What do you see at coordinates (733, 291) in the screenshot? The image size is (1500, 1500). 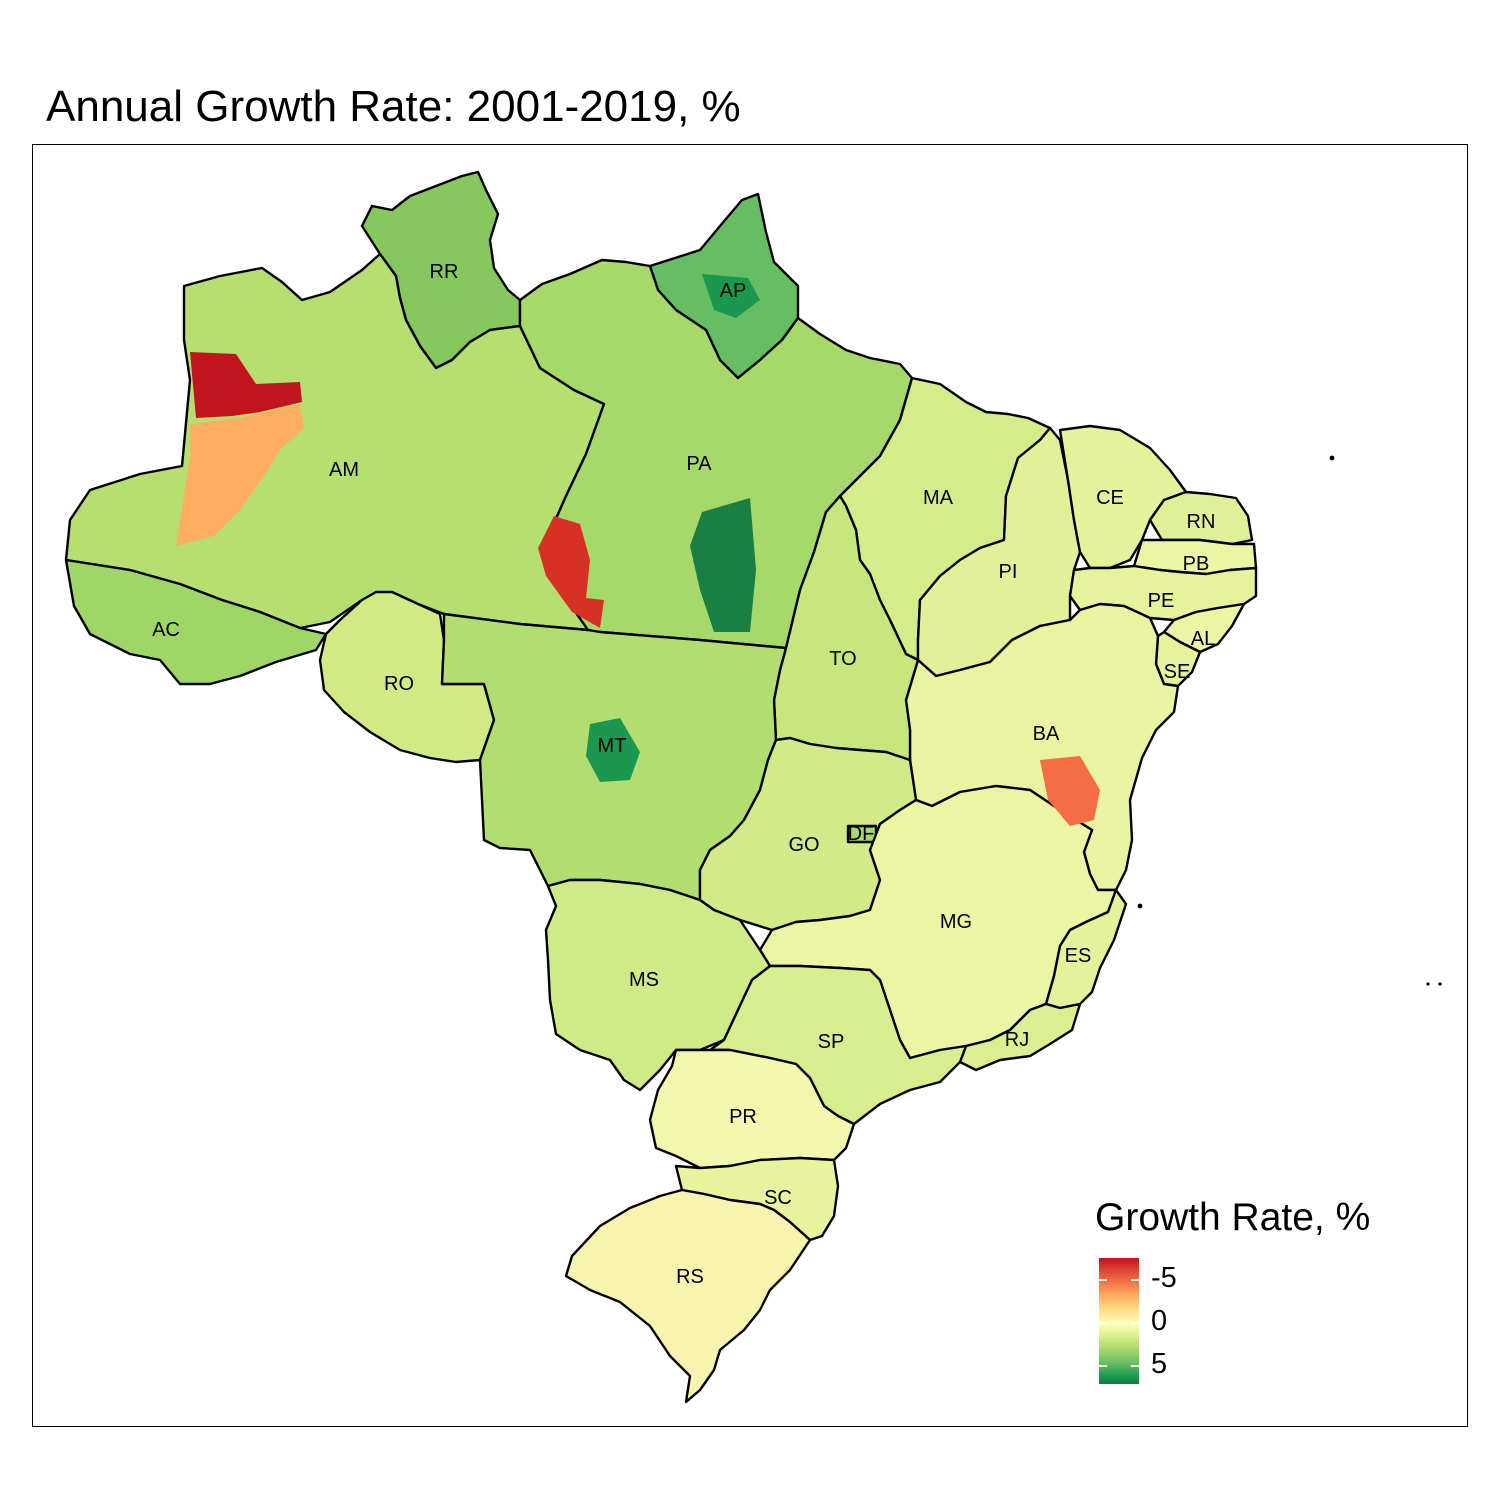 I see `label-AP: AP` at bounding box center [733, 291].